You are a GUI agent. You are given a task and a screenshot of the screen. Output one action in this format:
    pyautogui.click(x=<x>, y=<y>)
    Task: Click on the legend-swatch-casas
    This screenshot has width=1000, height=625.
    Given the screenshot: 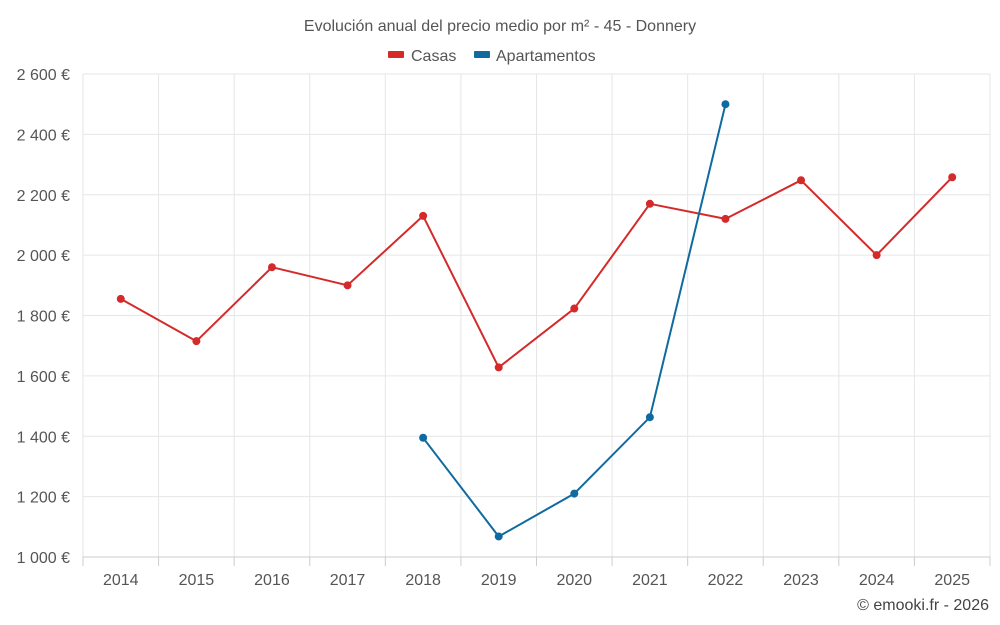 What is the action you would take?
    pyautogui.click(x=396, y=54)
    